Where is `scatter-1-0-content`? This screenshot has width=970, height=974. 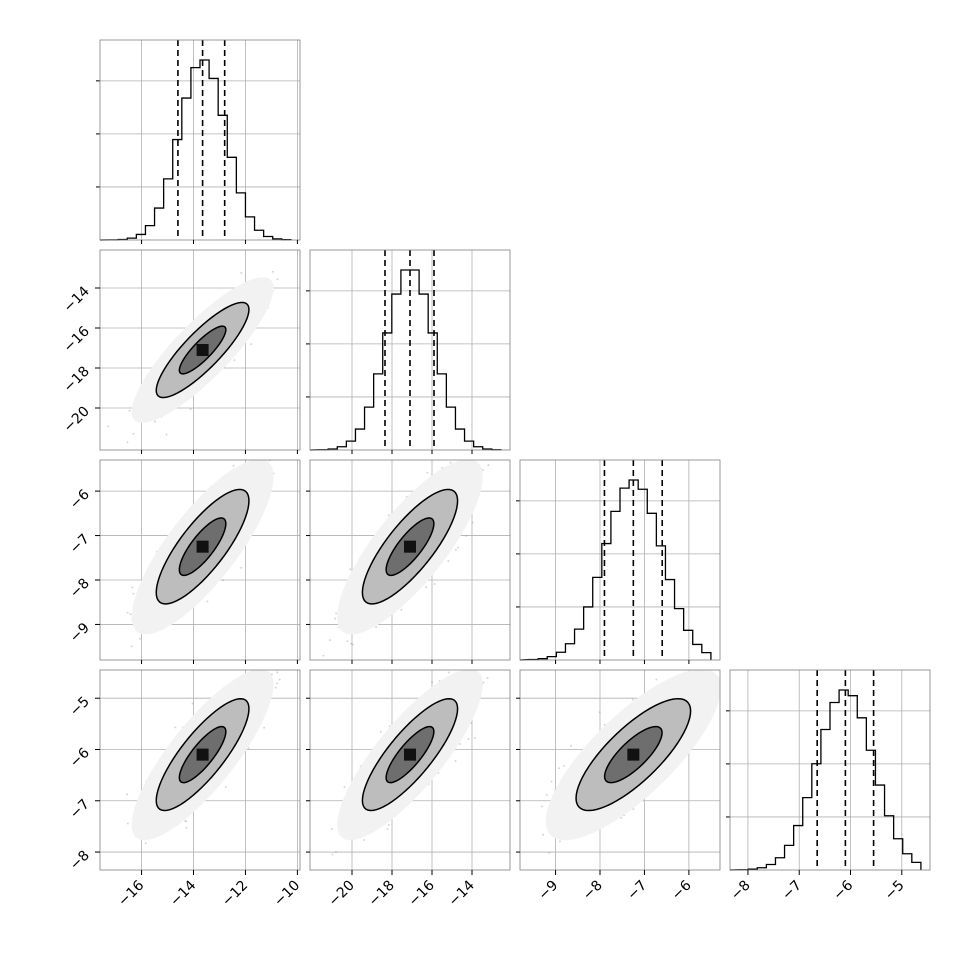 scatter-1-0-content is located at coordinates (192, 357).